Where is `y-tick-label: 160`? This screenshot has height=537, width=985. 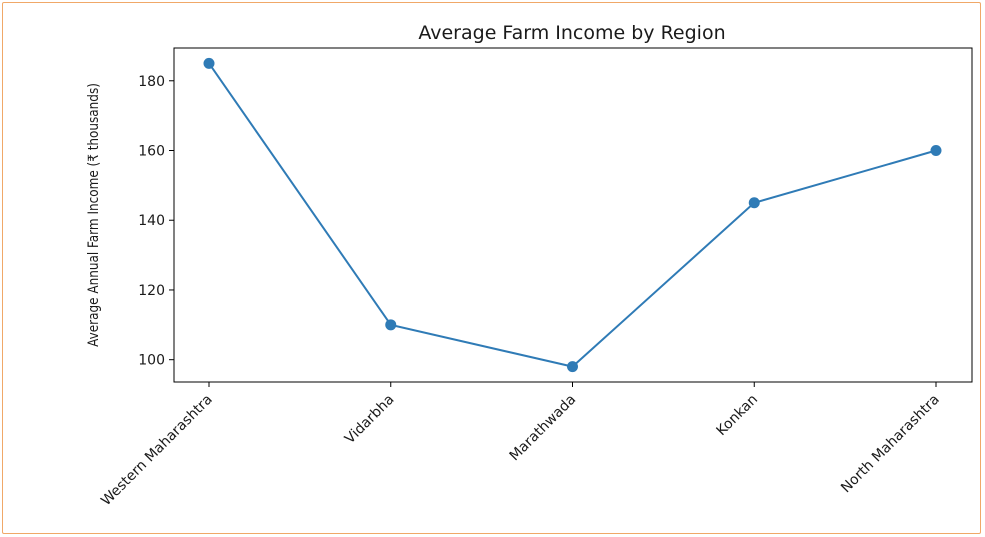
y-tick-label: 160 is located at coordinates (151, 152).